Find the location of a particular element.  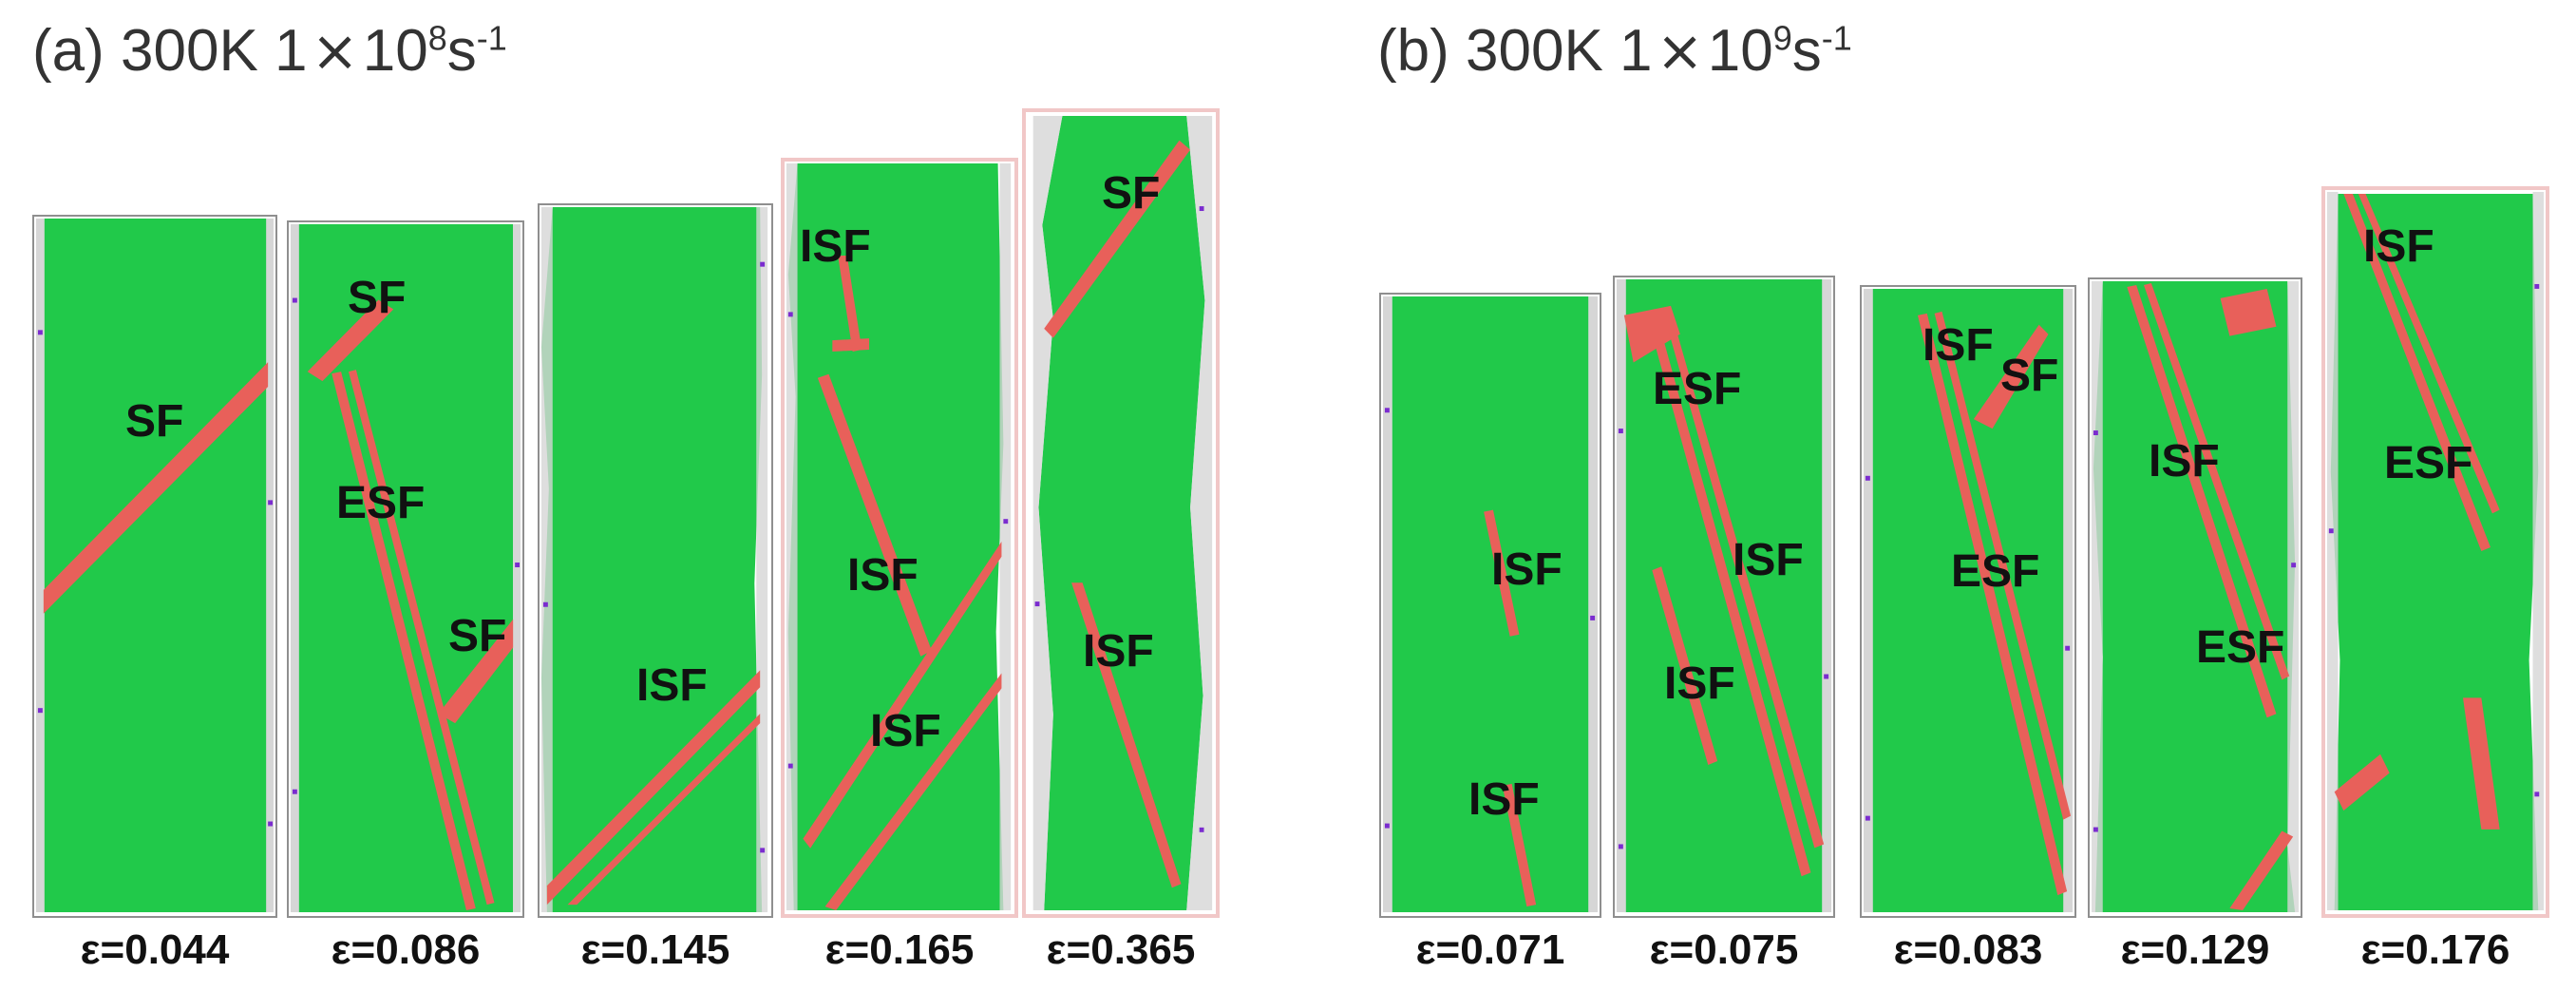

panel-b-unit-exponent: -1 is located at coordinates (1836, 38).